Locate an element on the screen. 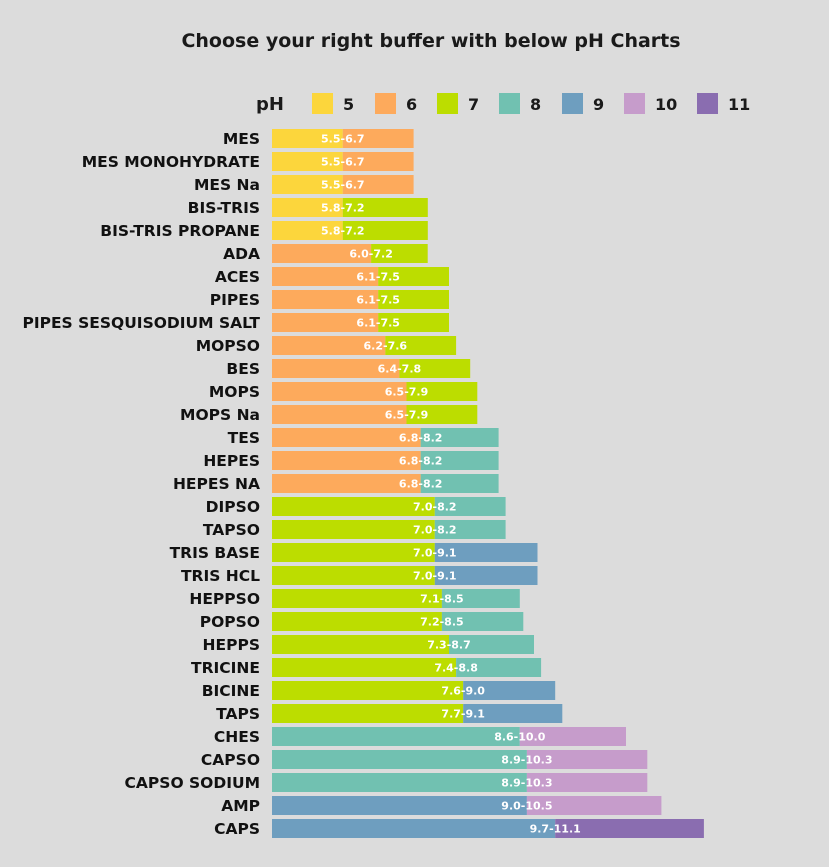  category-label-bis-tris: BIS-TRIS is located at coordinates (224, 208).